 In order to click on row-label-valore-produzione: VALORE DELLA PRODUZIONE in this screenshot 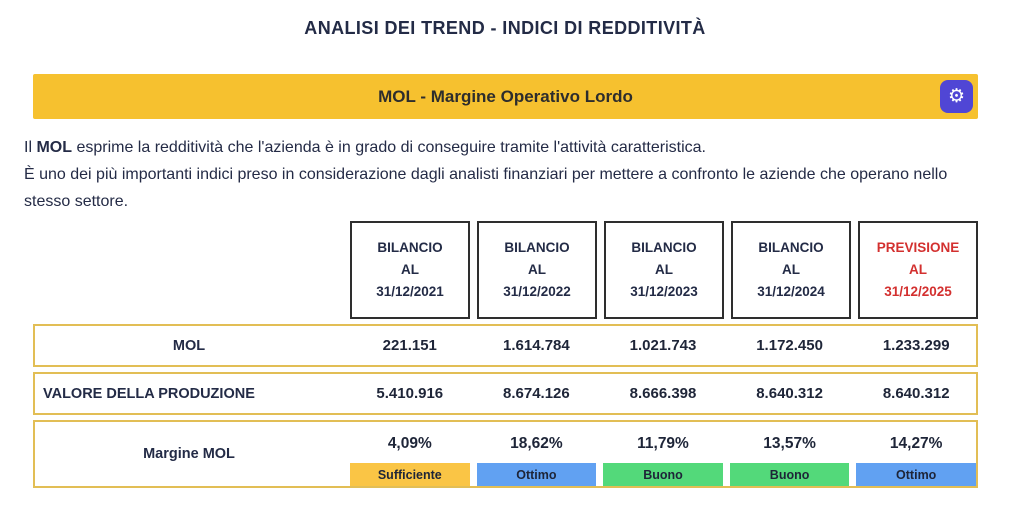, I will do `click(149, 393)`.